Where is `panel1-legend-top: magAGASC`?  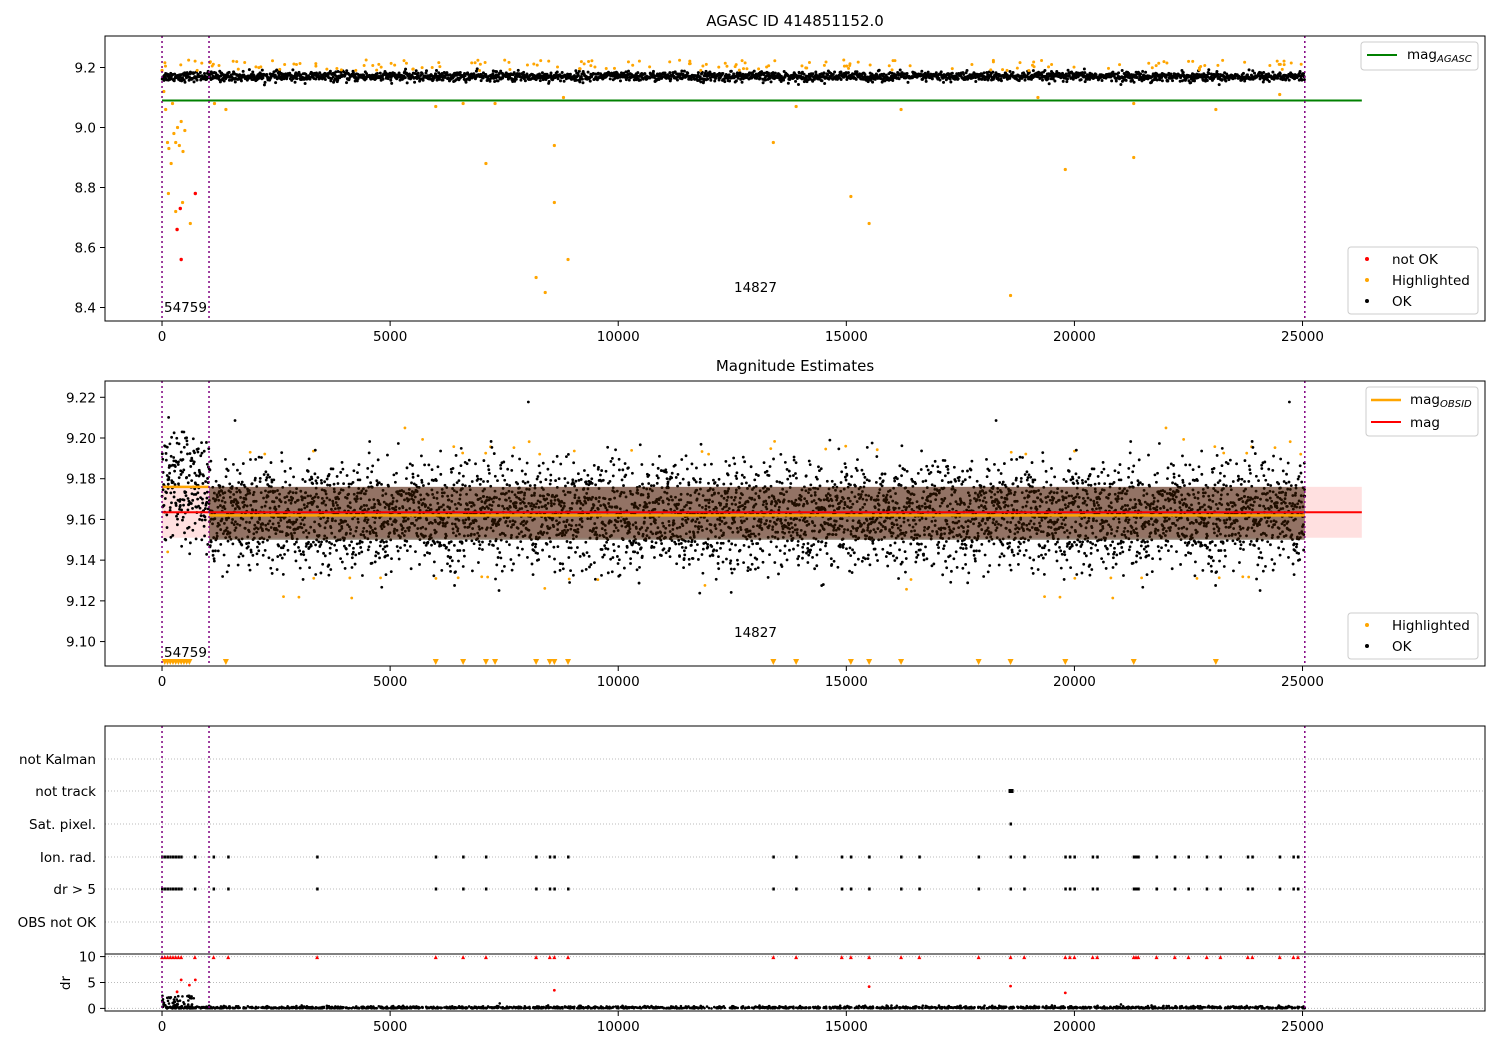 panel1-legend-top: magAGASC is located at coordinates (1419, 56).